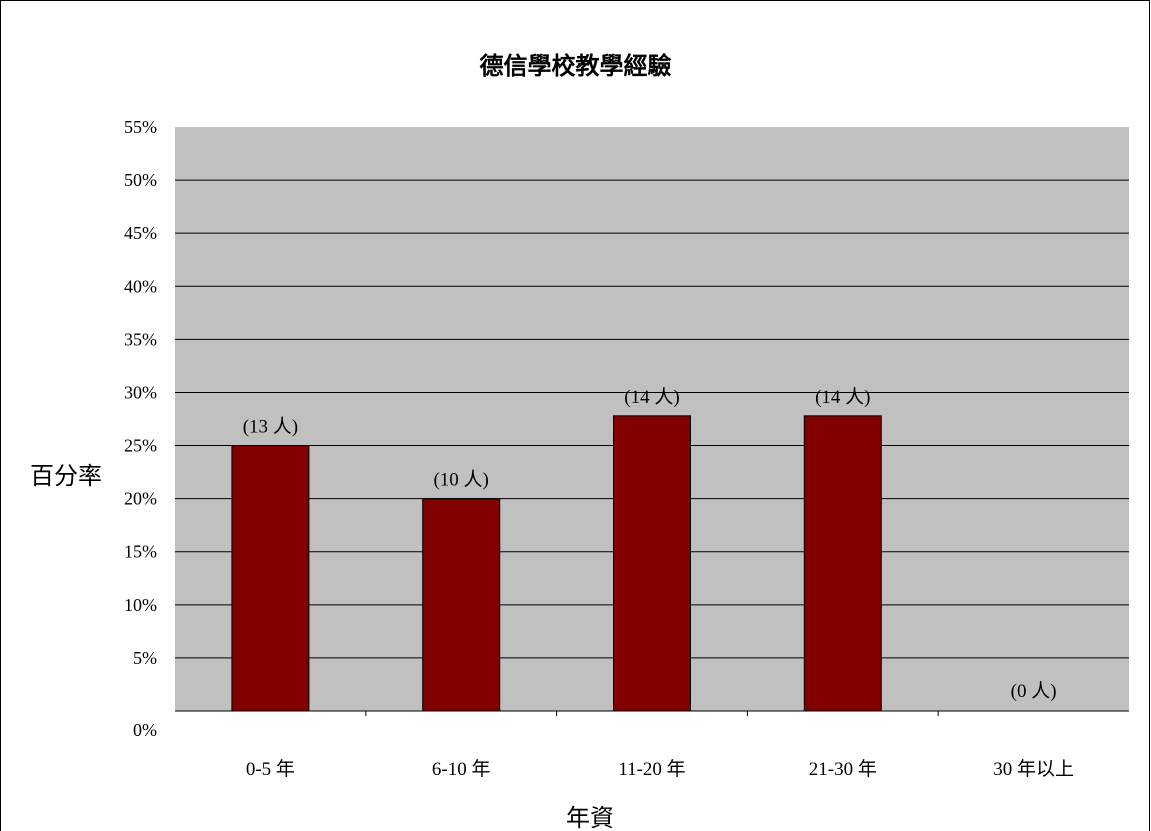  Describe the element at coordinates (140, 233) in the screenshot. I see `y-tick-label: 45%` at that location.